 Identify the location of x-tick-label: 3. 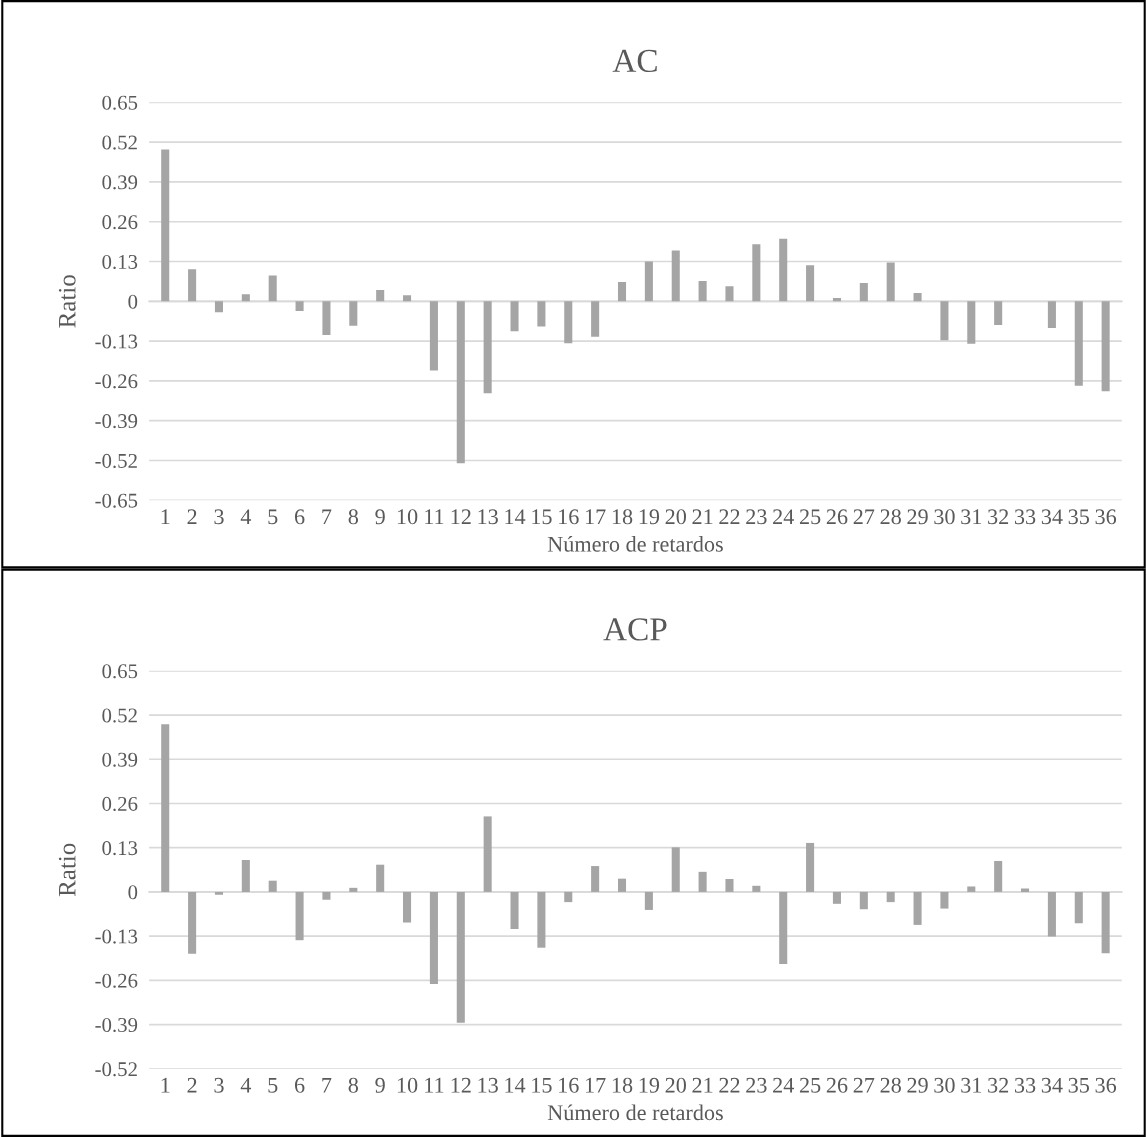
(219, 517).